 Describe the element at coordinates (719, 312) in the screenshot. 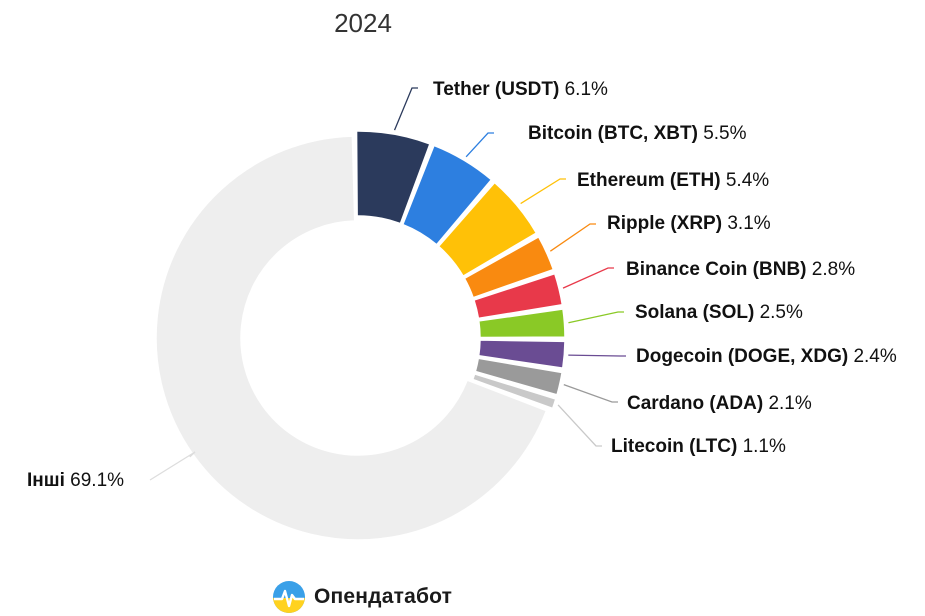

I see `slice-label-6: Solana (SOL) 2.5%` at that location.